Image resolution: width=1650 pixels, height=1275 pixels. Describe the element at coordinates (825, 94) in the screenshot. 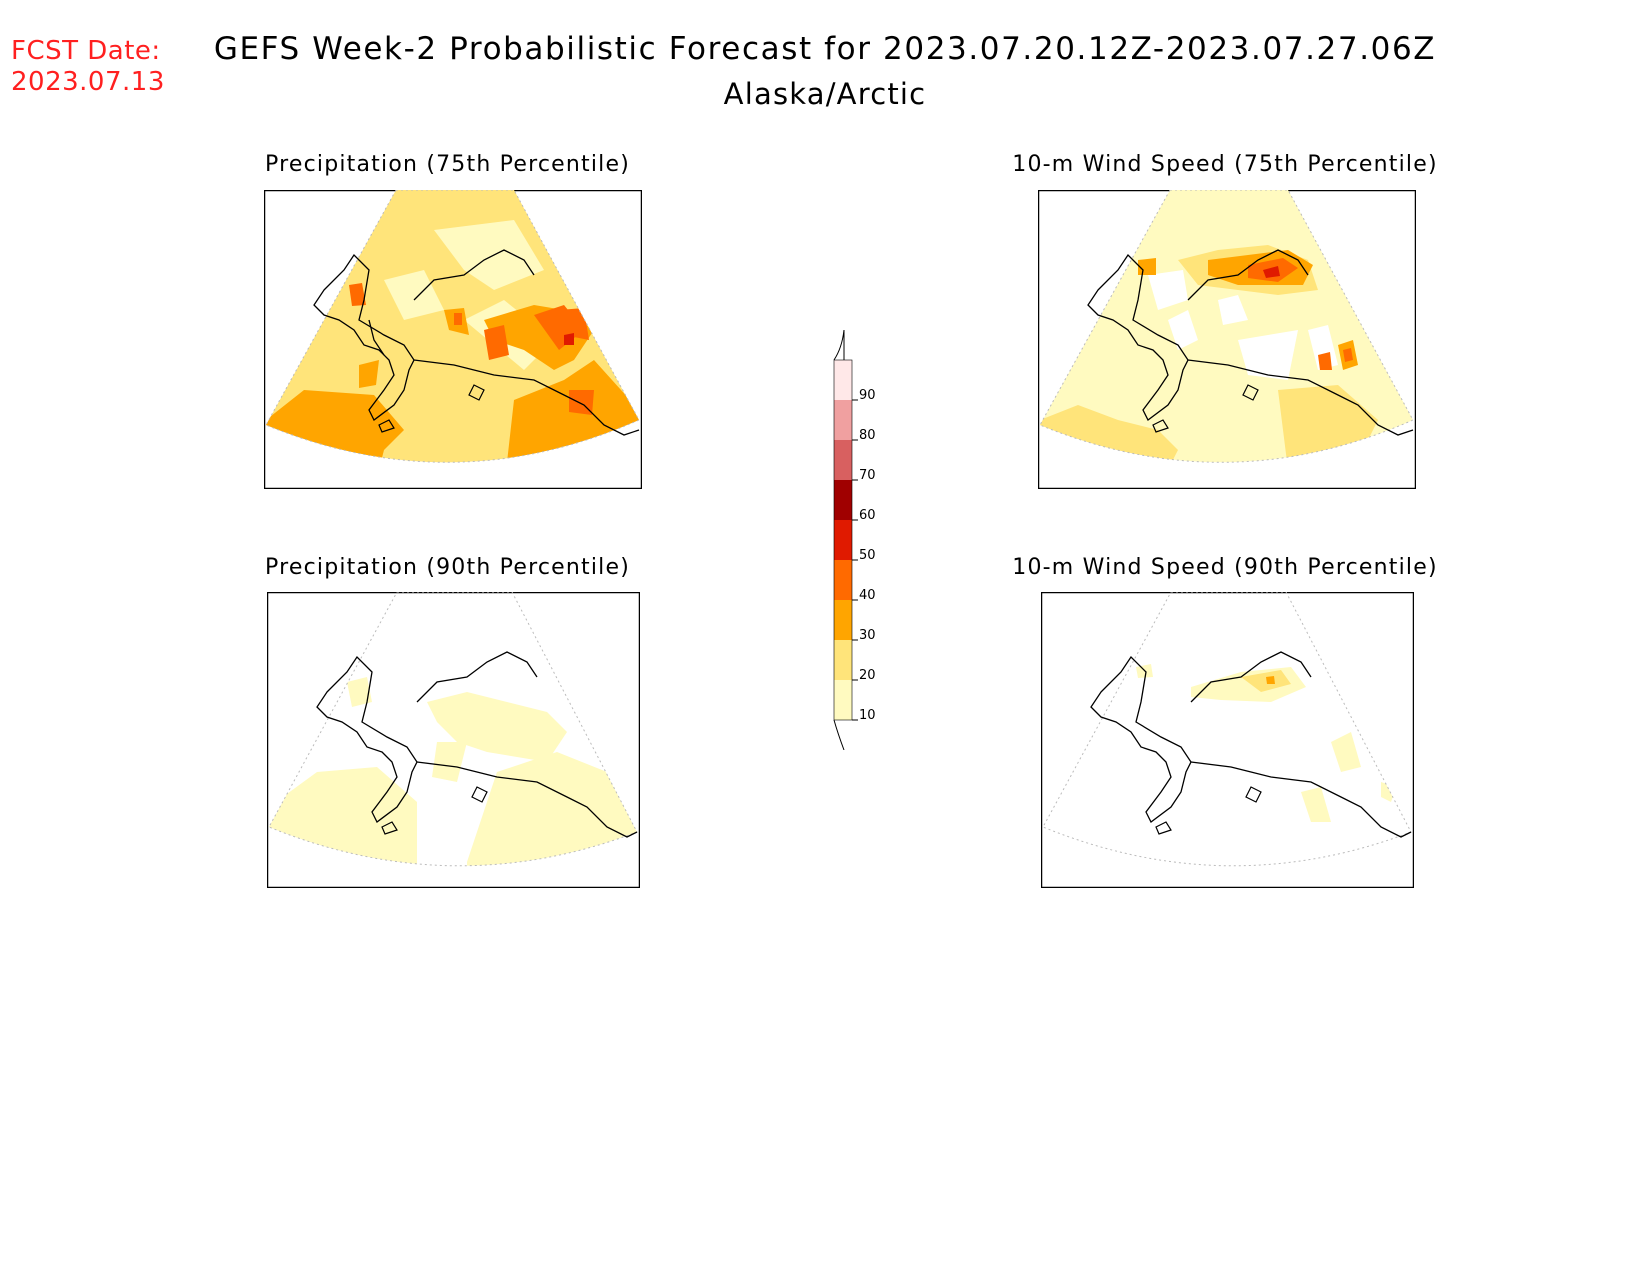

I see `region-title: Alaska/Arctic` at that location.